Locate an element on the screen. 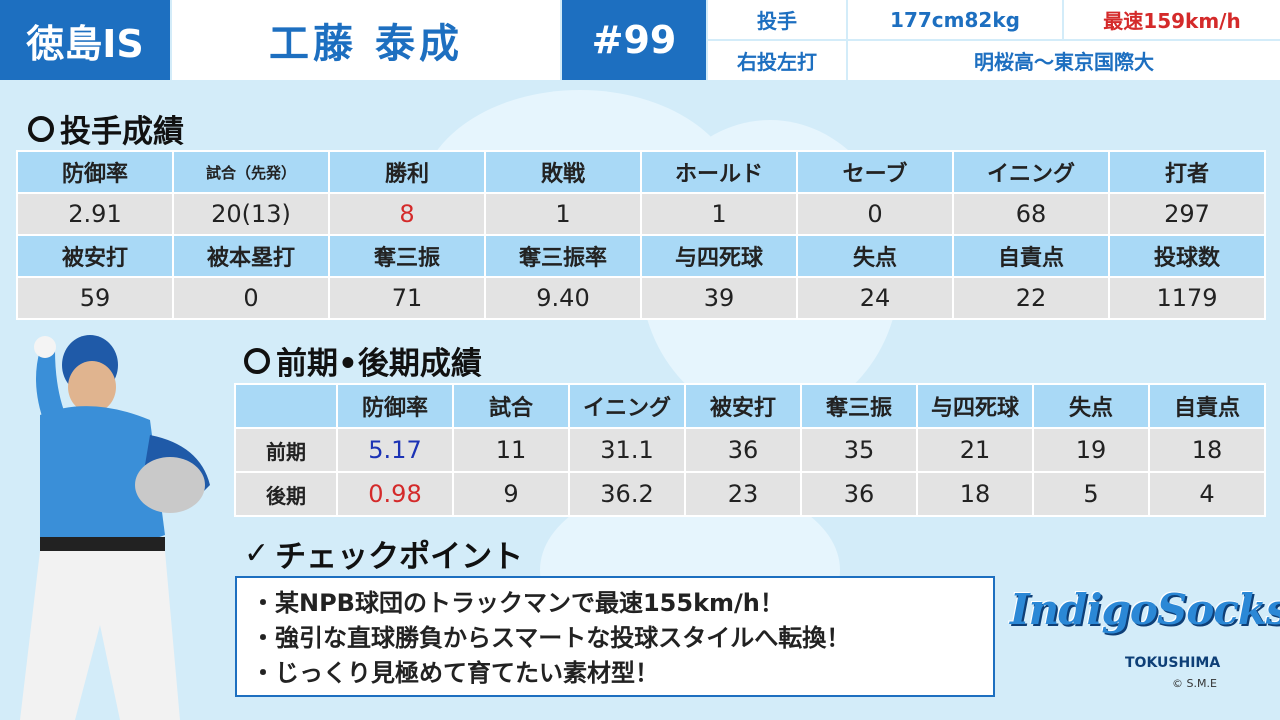 The height and width of the screenshot is (720, 1280). value-cell: 2.91 is located at coordinates (95, 214).